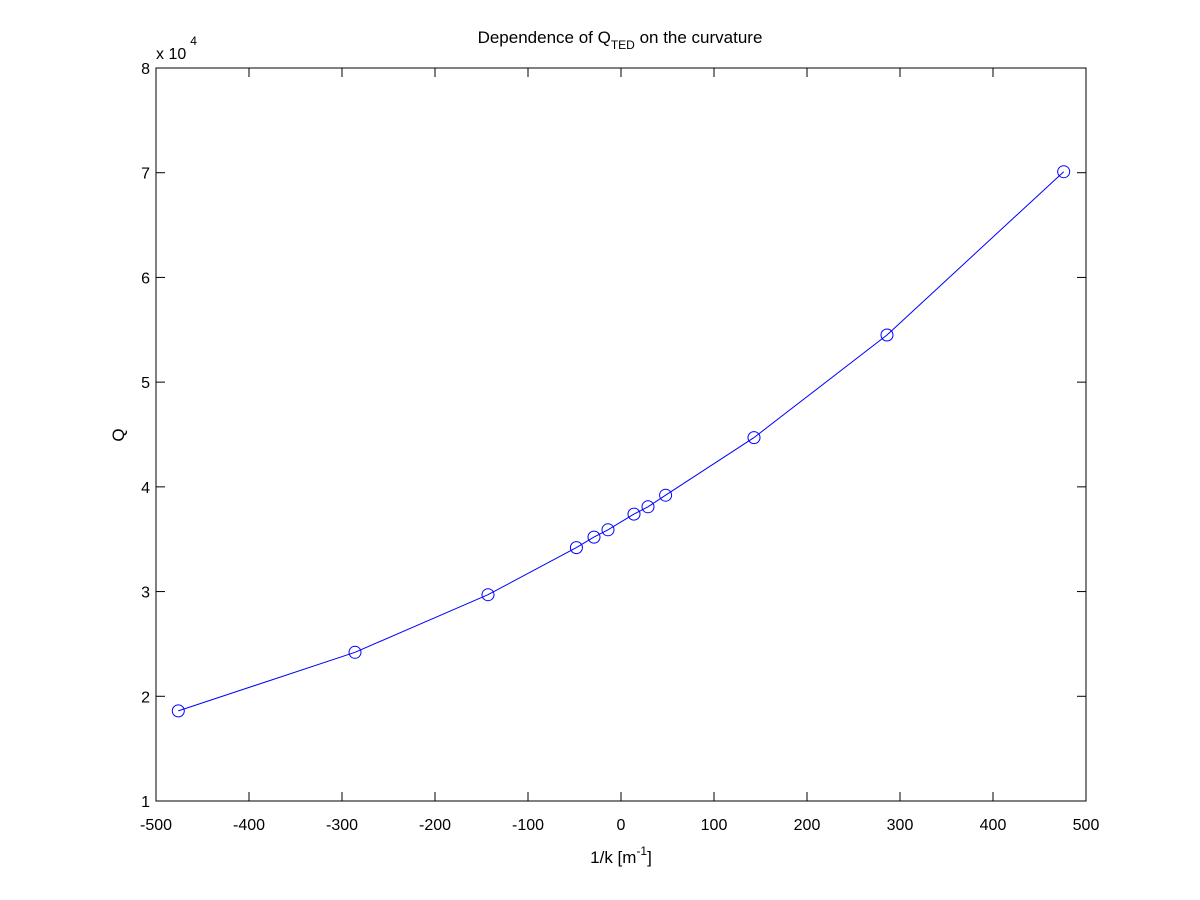  I want to click on x-tick-label: -300, so click(342, 825).